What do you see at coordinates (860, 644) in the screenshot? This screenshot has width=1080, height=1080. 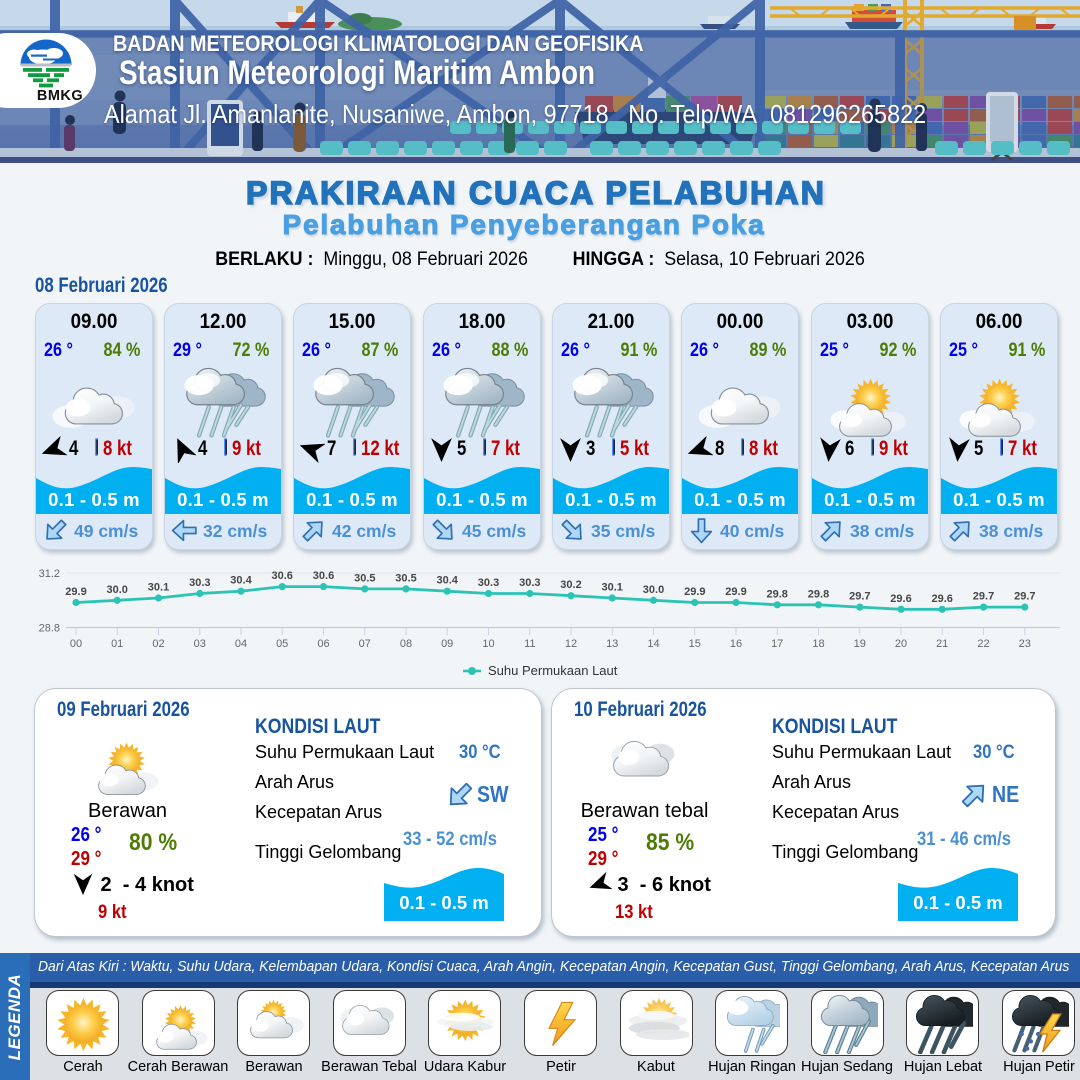 I see `svg-text: 19` at bounding box center [860, 644].